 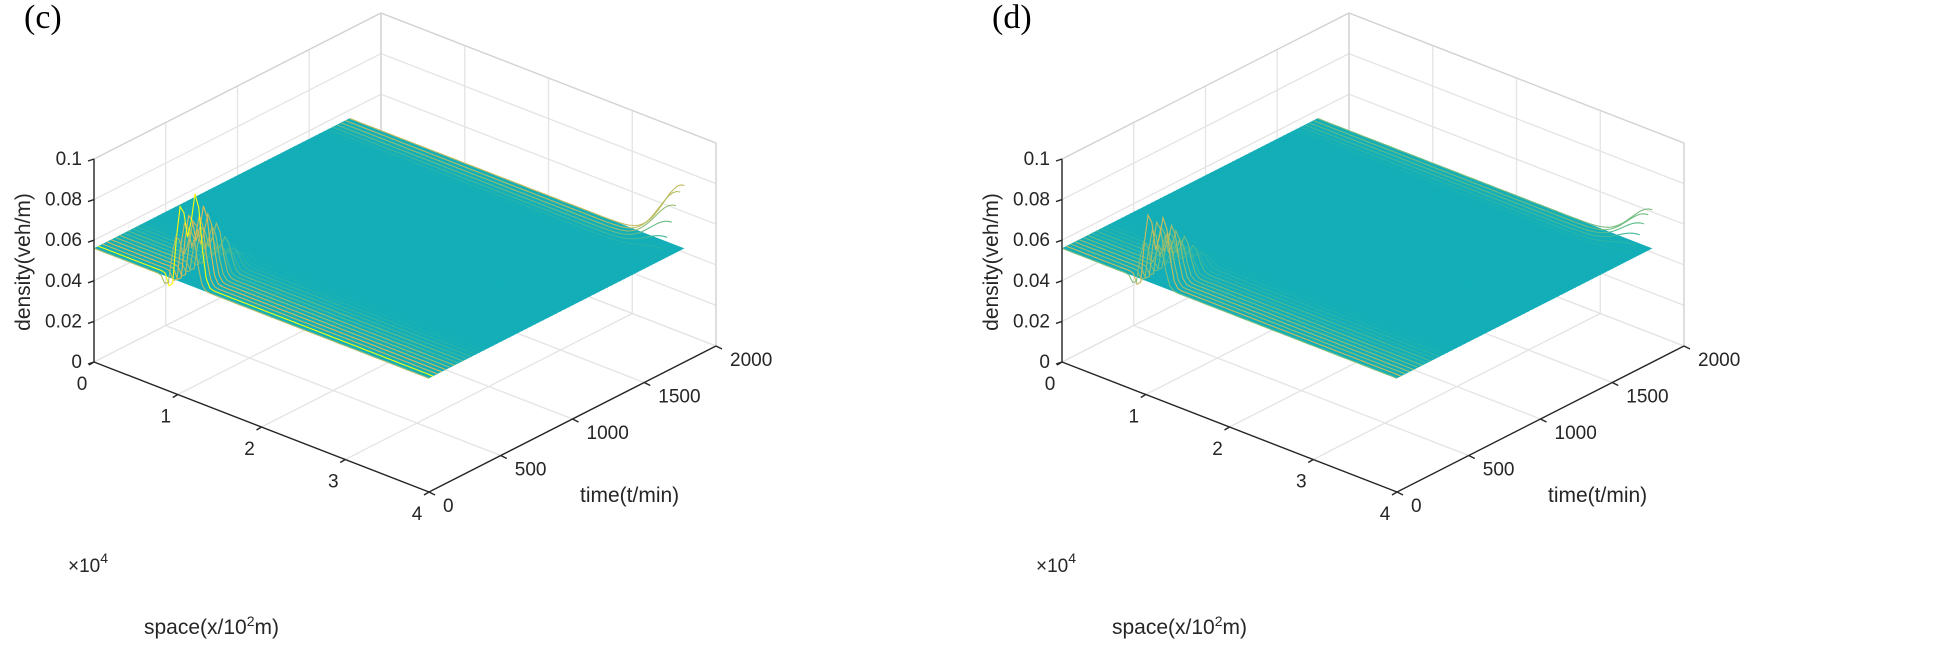 What do you see at coordinates (249, 449) in the screenshot?
I see `x-tick-label: 2` at bounding box center [249, 449].